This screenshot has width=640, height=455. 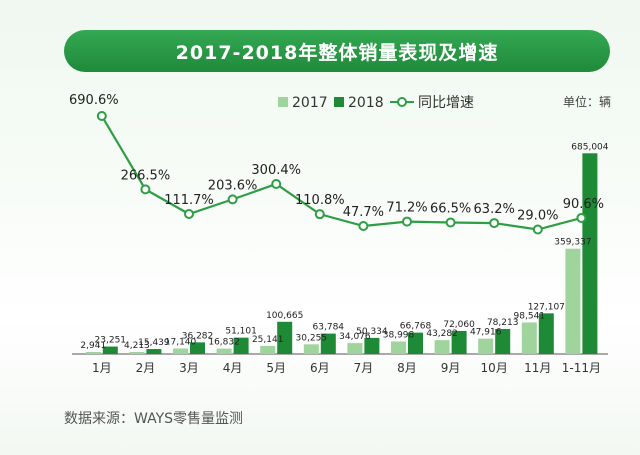 I want to click on legend-swatch-2018, so click(x=339, y=102).